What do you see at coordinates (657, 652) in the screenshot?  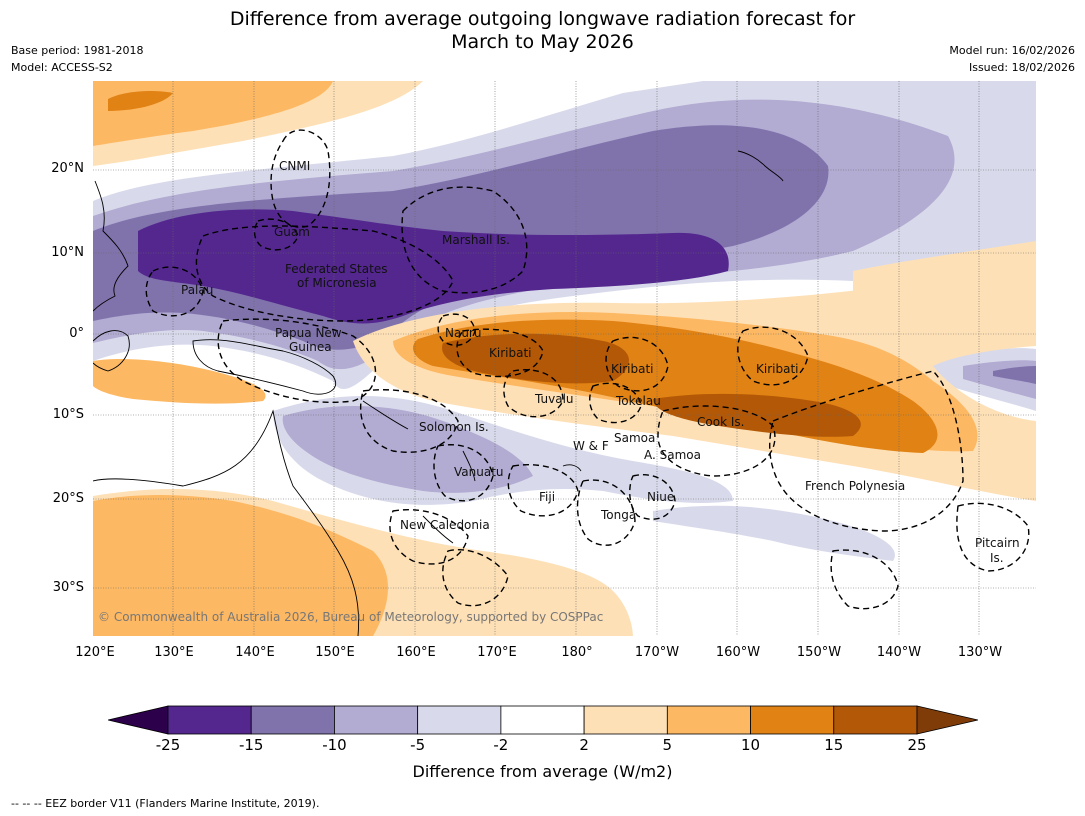 I see `lon-tick-170w: 170°W` at bounding box center [657, 652].